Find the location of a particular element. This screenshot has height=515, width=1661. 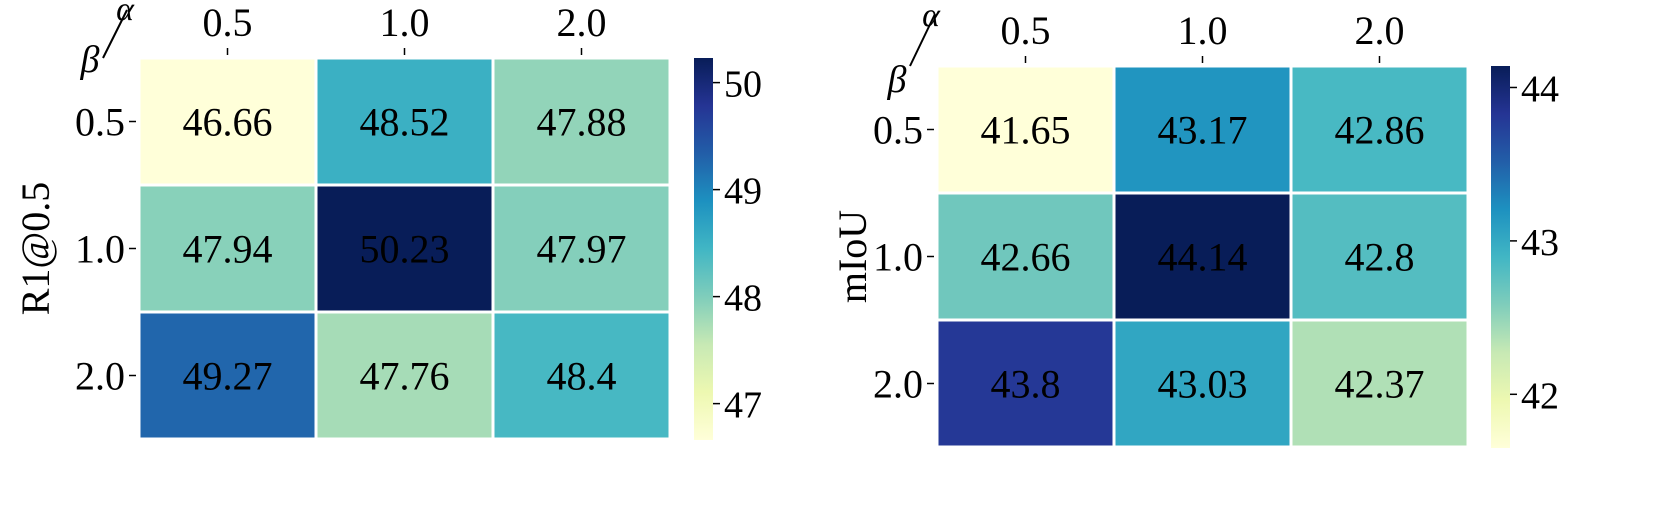

cell-value-label: 42.66 is located at coordinates (1026, 257).